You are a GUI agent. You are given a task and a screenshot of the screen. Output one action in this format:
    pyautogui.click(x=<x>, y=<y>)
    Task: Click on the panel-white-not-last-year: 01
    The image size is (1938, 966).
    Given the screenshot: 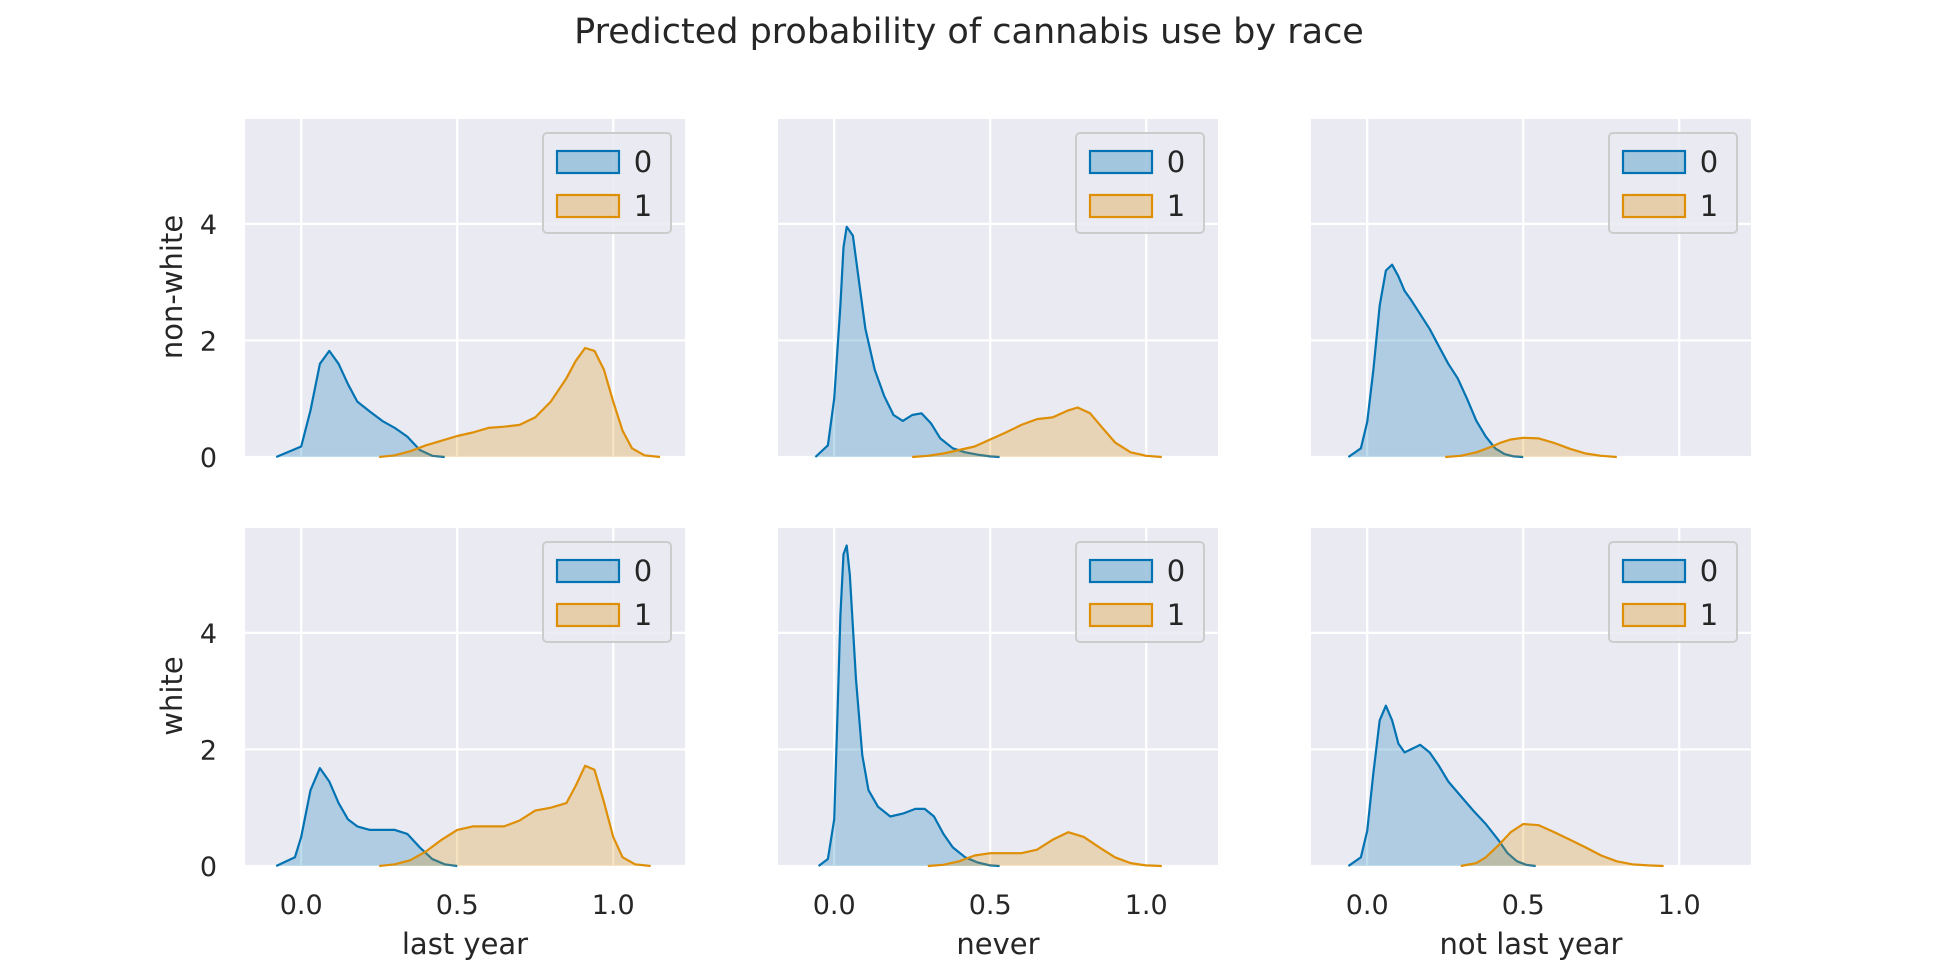 What is the action you would take?
    pyautogui.click(x=1531, y=698)
    